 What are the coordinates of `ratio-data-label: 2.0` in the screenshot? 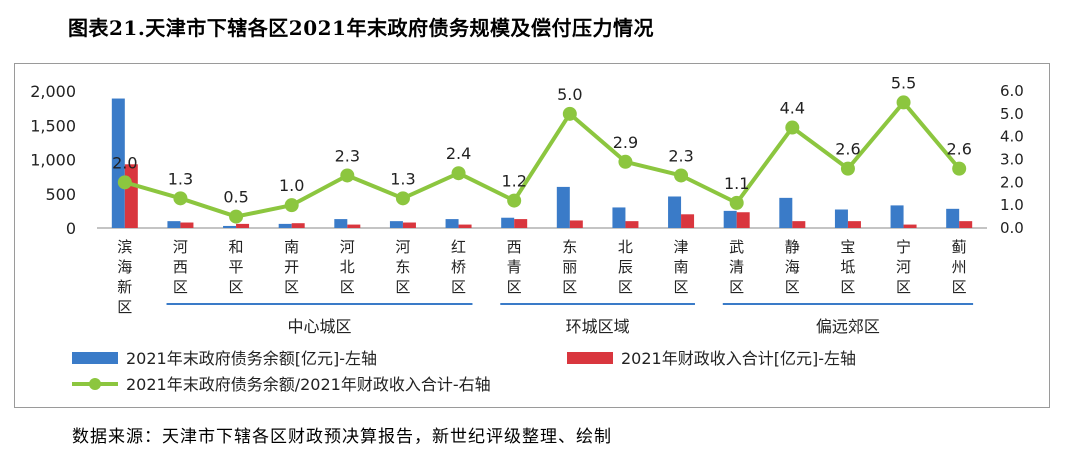 It's located at (124, 162).